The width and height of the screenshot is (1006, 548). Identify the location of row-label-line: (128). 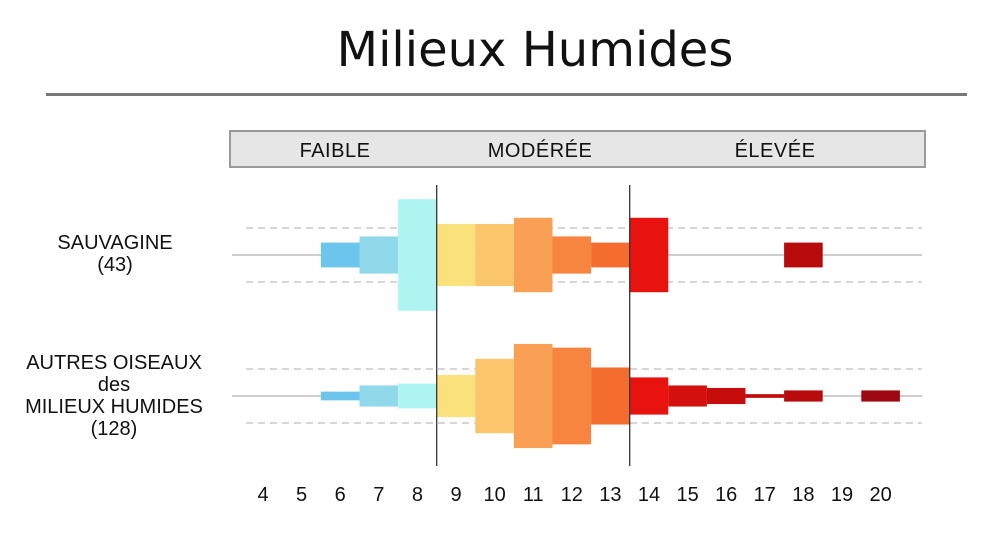
(114, 429).